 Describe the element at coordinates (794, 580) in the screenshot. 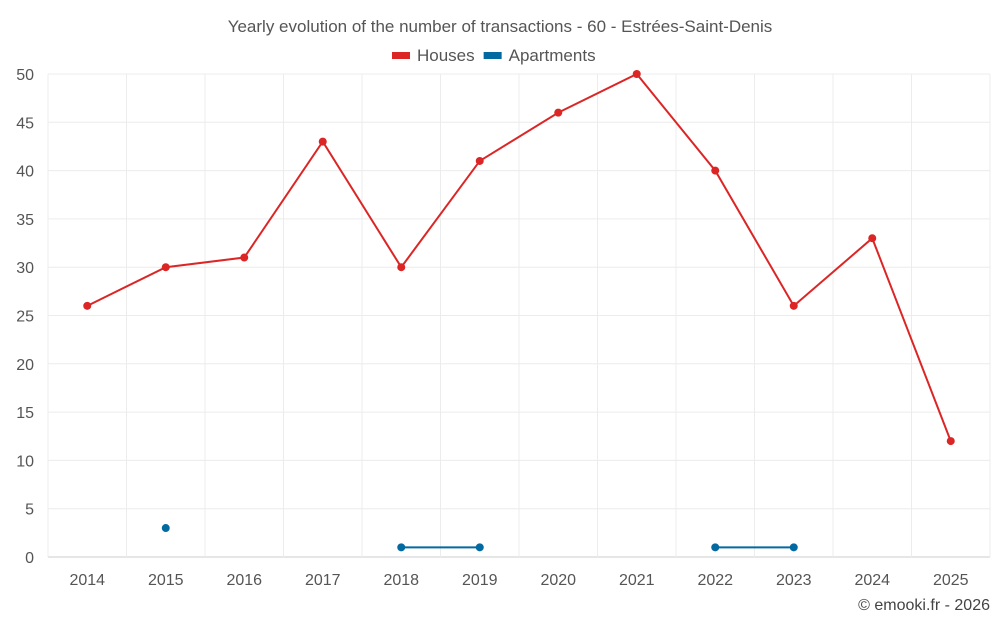

I see `x-tick-label: 2023` at that location.